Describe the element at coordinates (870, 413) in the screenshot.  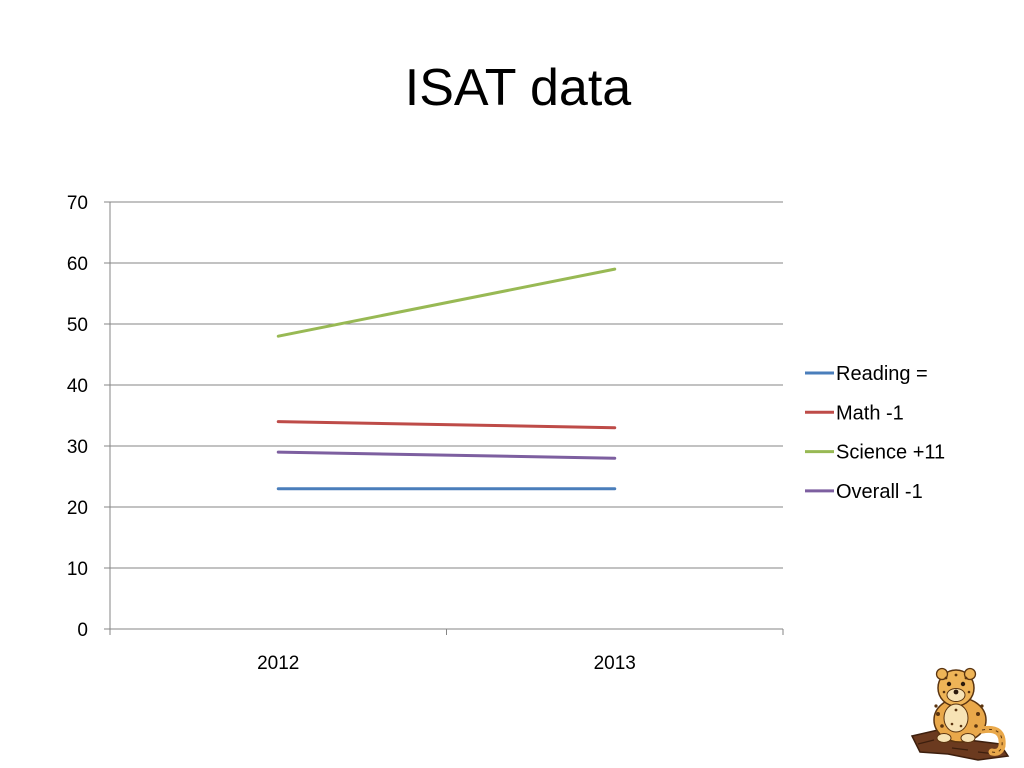
I see `legend-label-1: Math -1` at that location.